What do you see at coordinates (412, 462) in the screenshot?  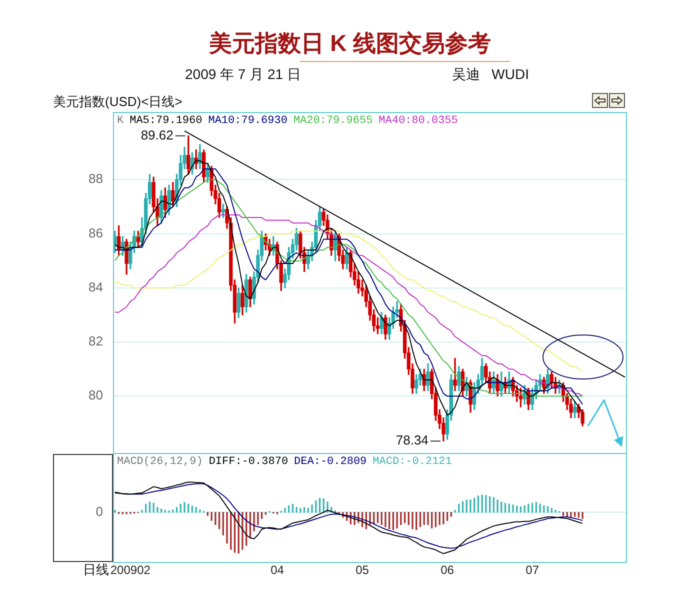 I see `text: MACD:-0.2121` at bounding box center [412, 462].